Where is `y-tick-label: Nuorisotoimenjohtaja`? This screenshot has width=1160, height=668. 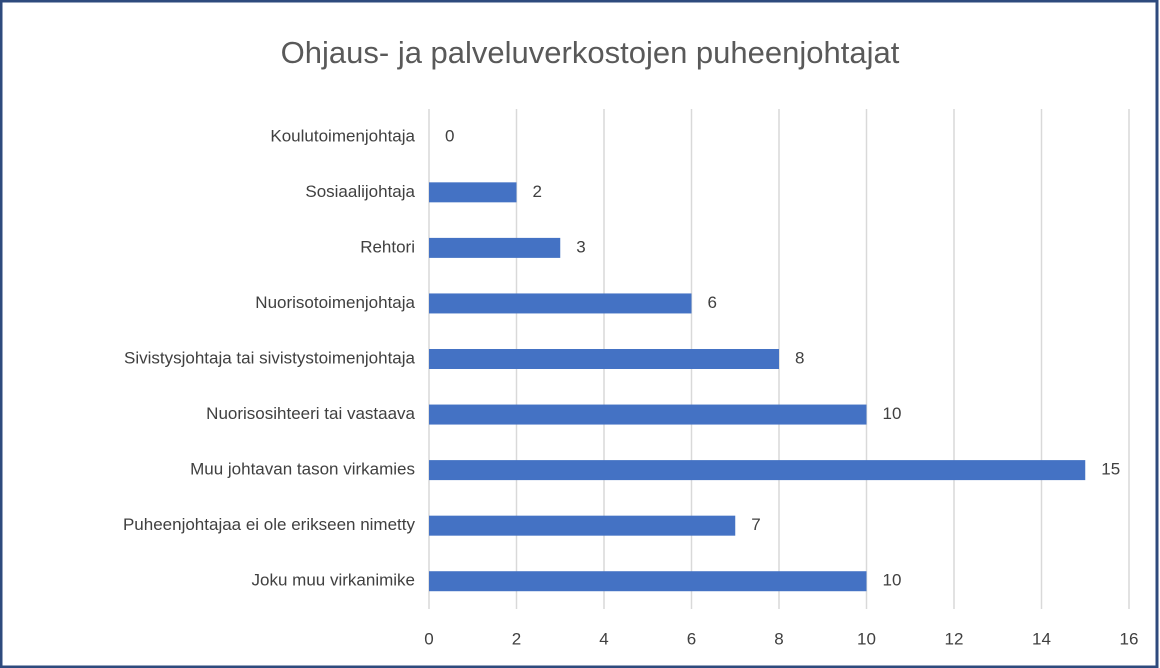 y-tick-label: Nuorisotoimenjohtaja is located at coordinates (335, 302).